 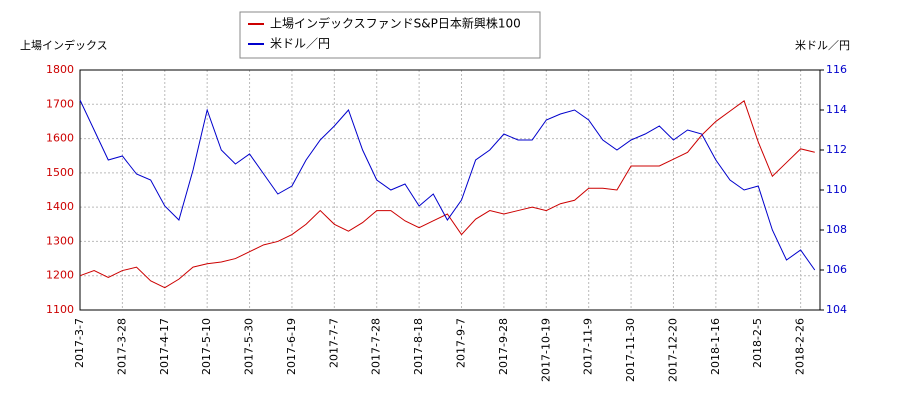 I want to click on x-tick-label: 2017-9-7, so click(x=461, y=343).